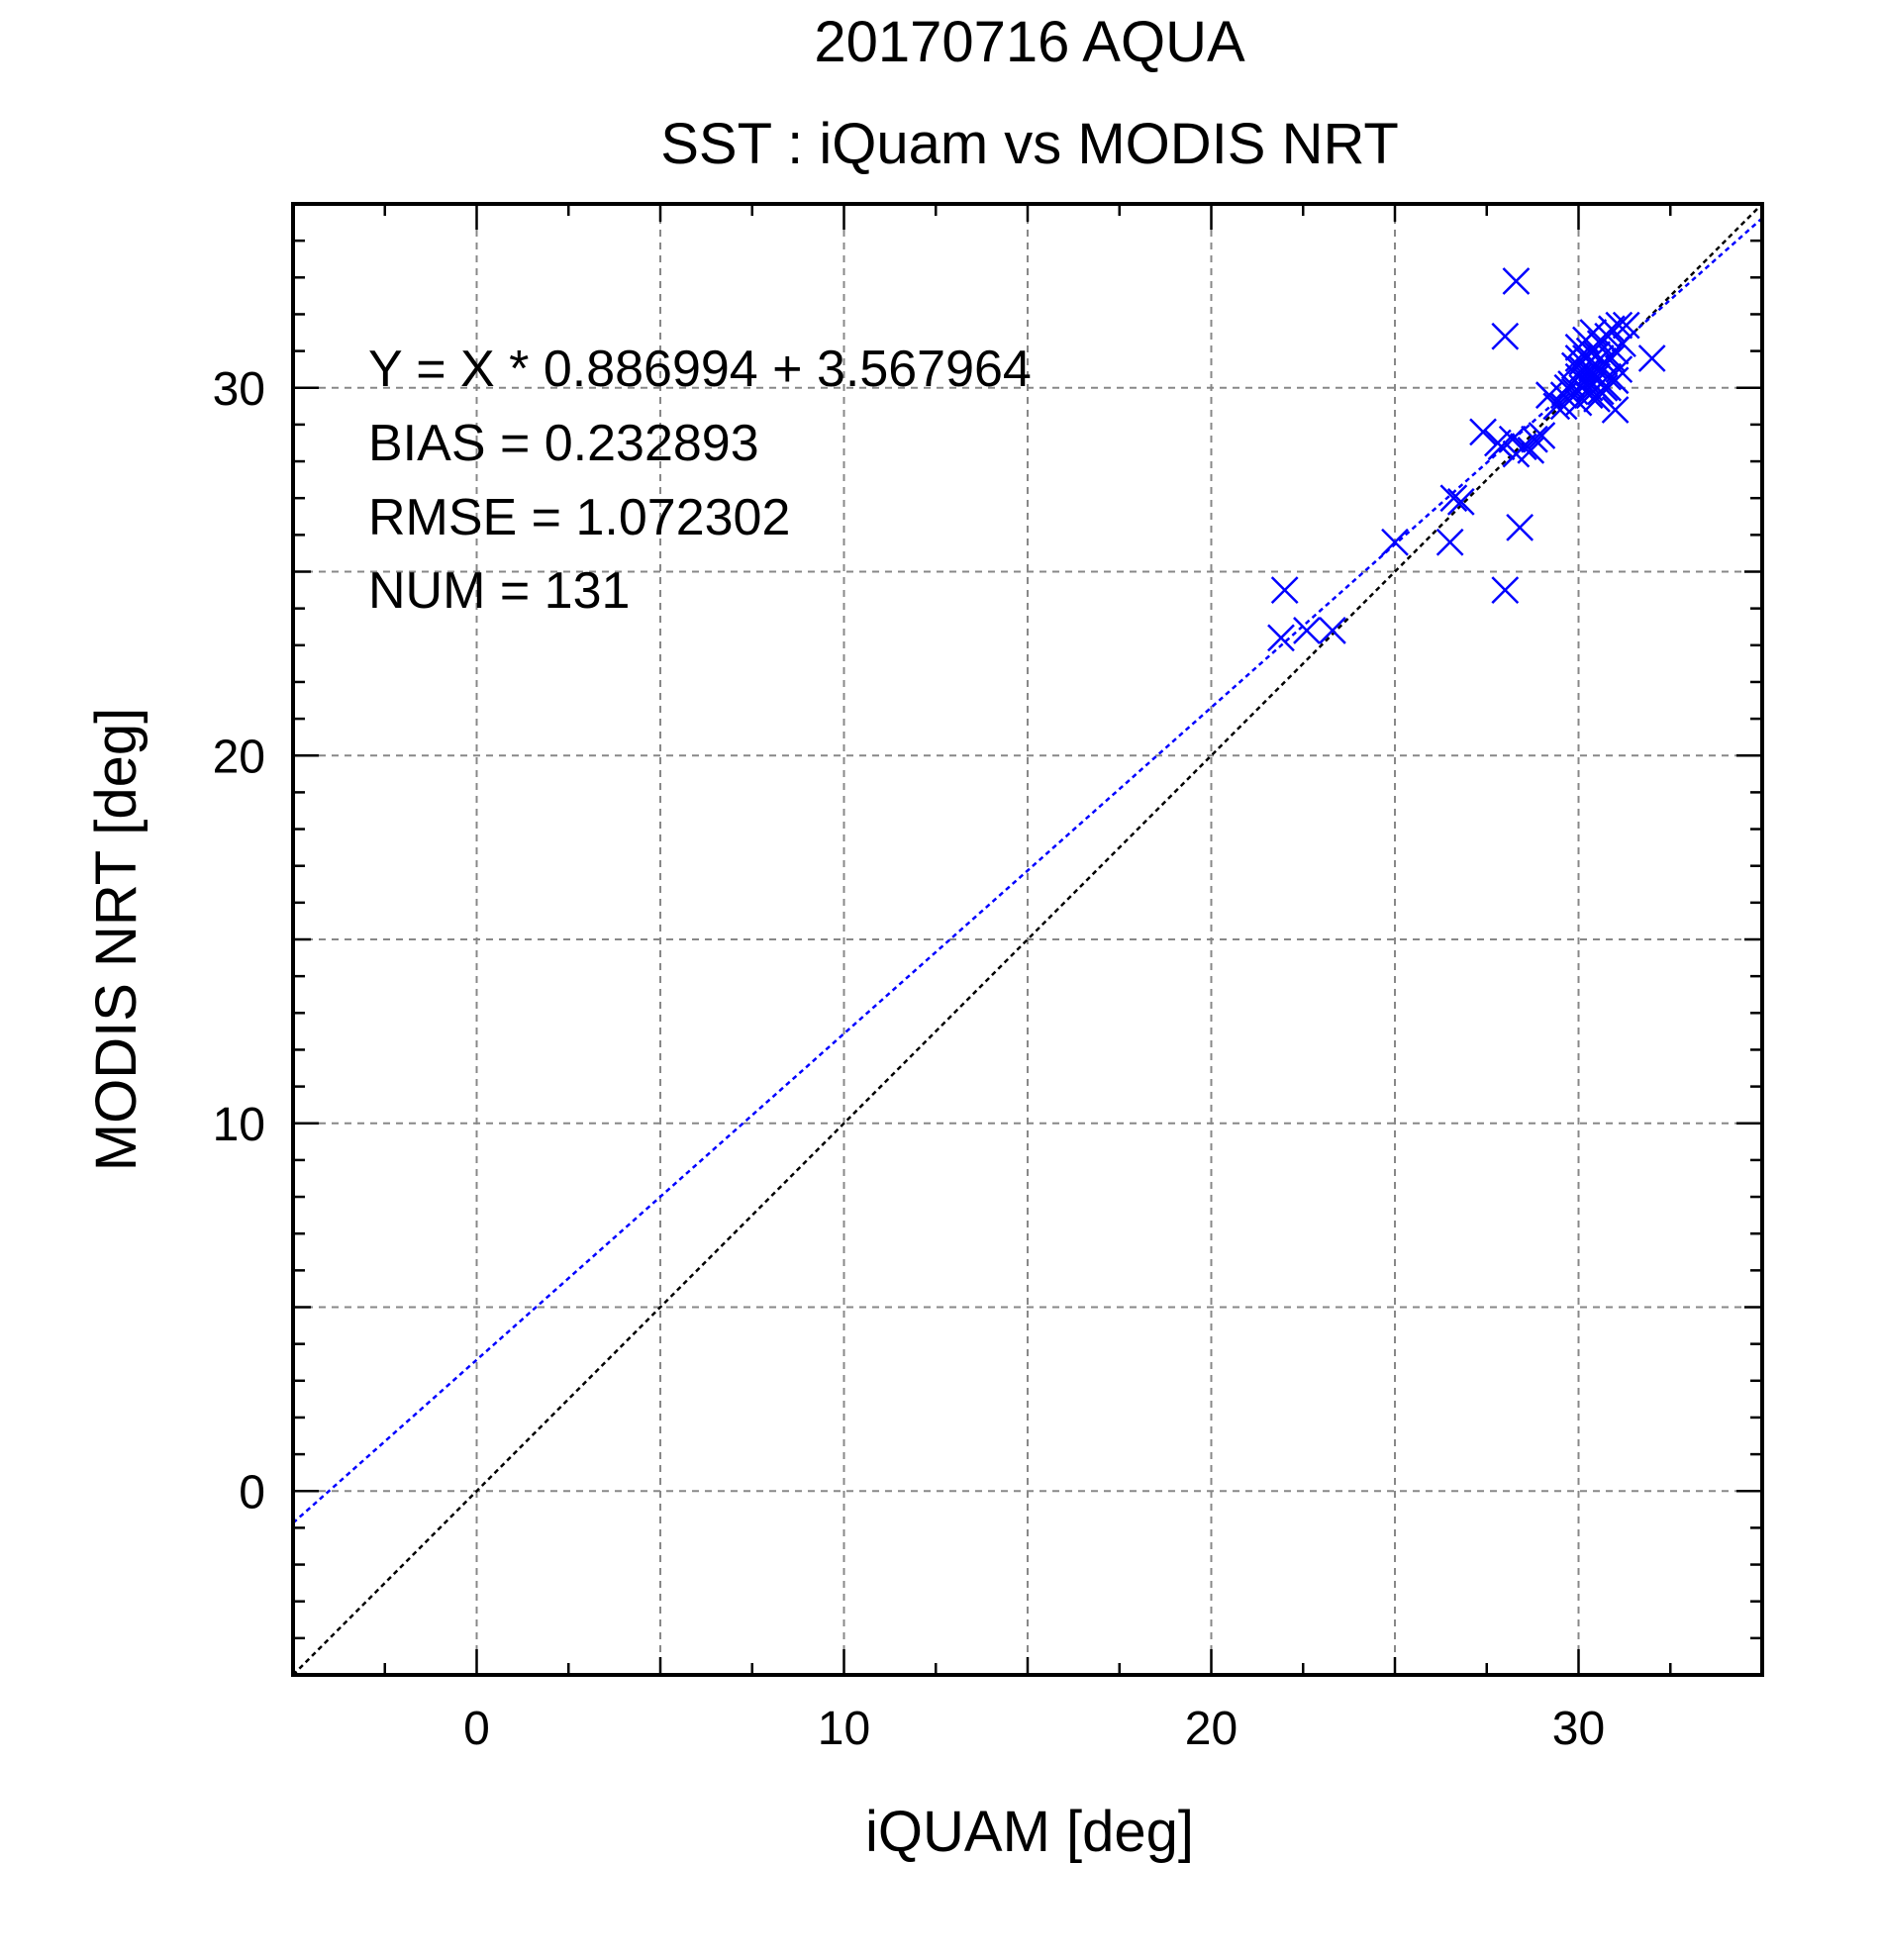  I want to click on y-tick-label: 20, so click(239, 757).